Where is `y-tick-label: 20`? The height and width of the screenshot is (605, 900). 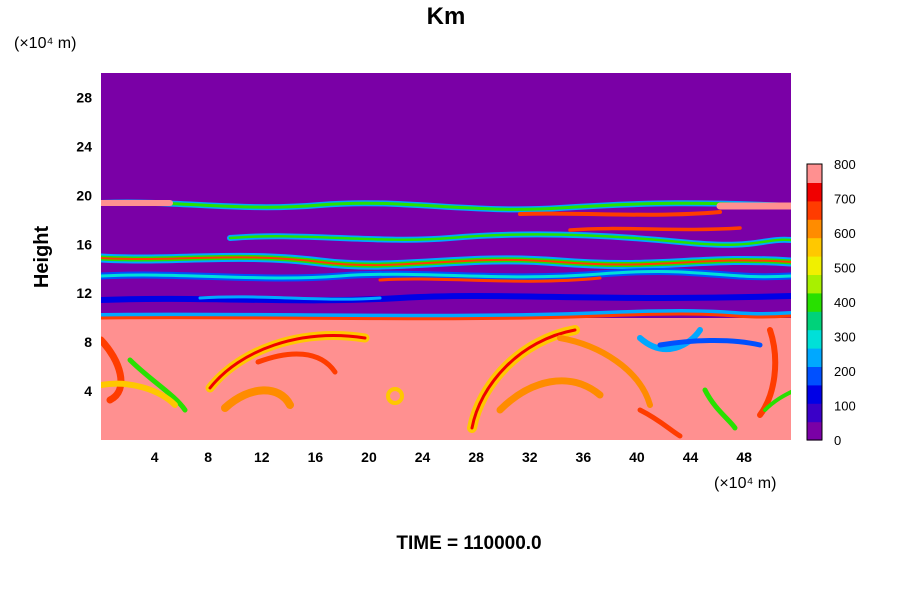
y-tick-label: 20 is located at coordinates (84, 195).